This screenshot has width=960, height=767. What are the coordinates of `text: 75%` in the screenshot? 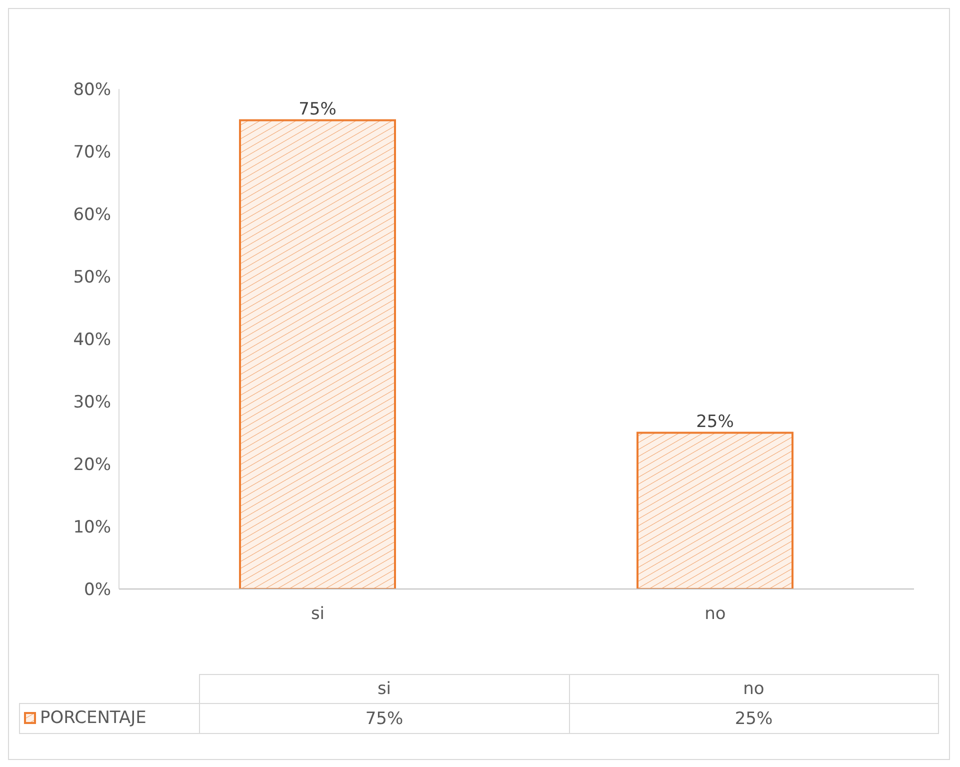 It's located at (317, 109).